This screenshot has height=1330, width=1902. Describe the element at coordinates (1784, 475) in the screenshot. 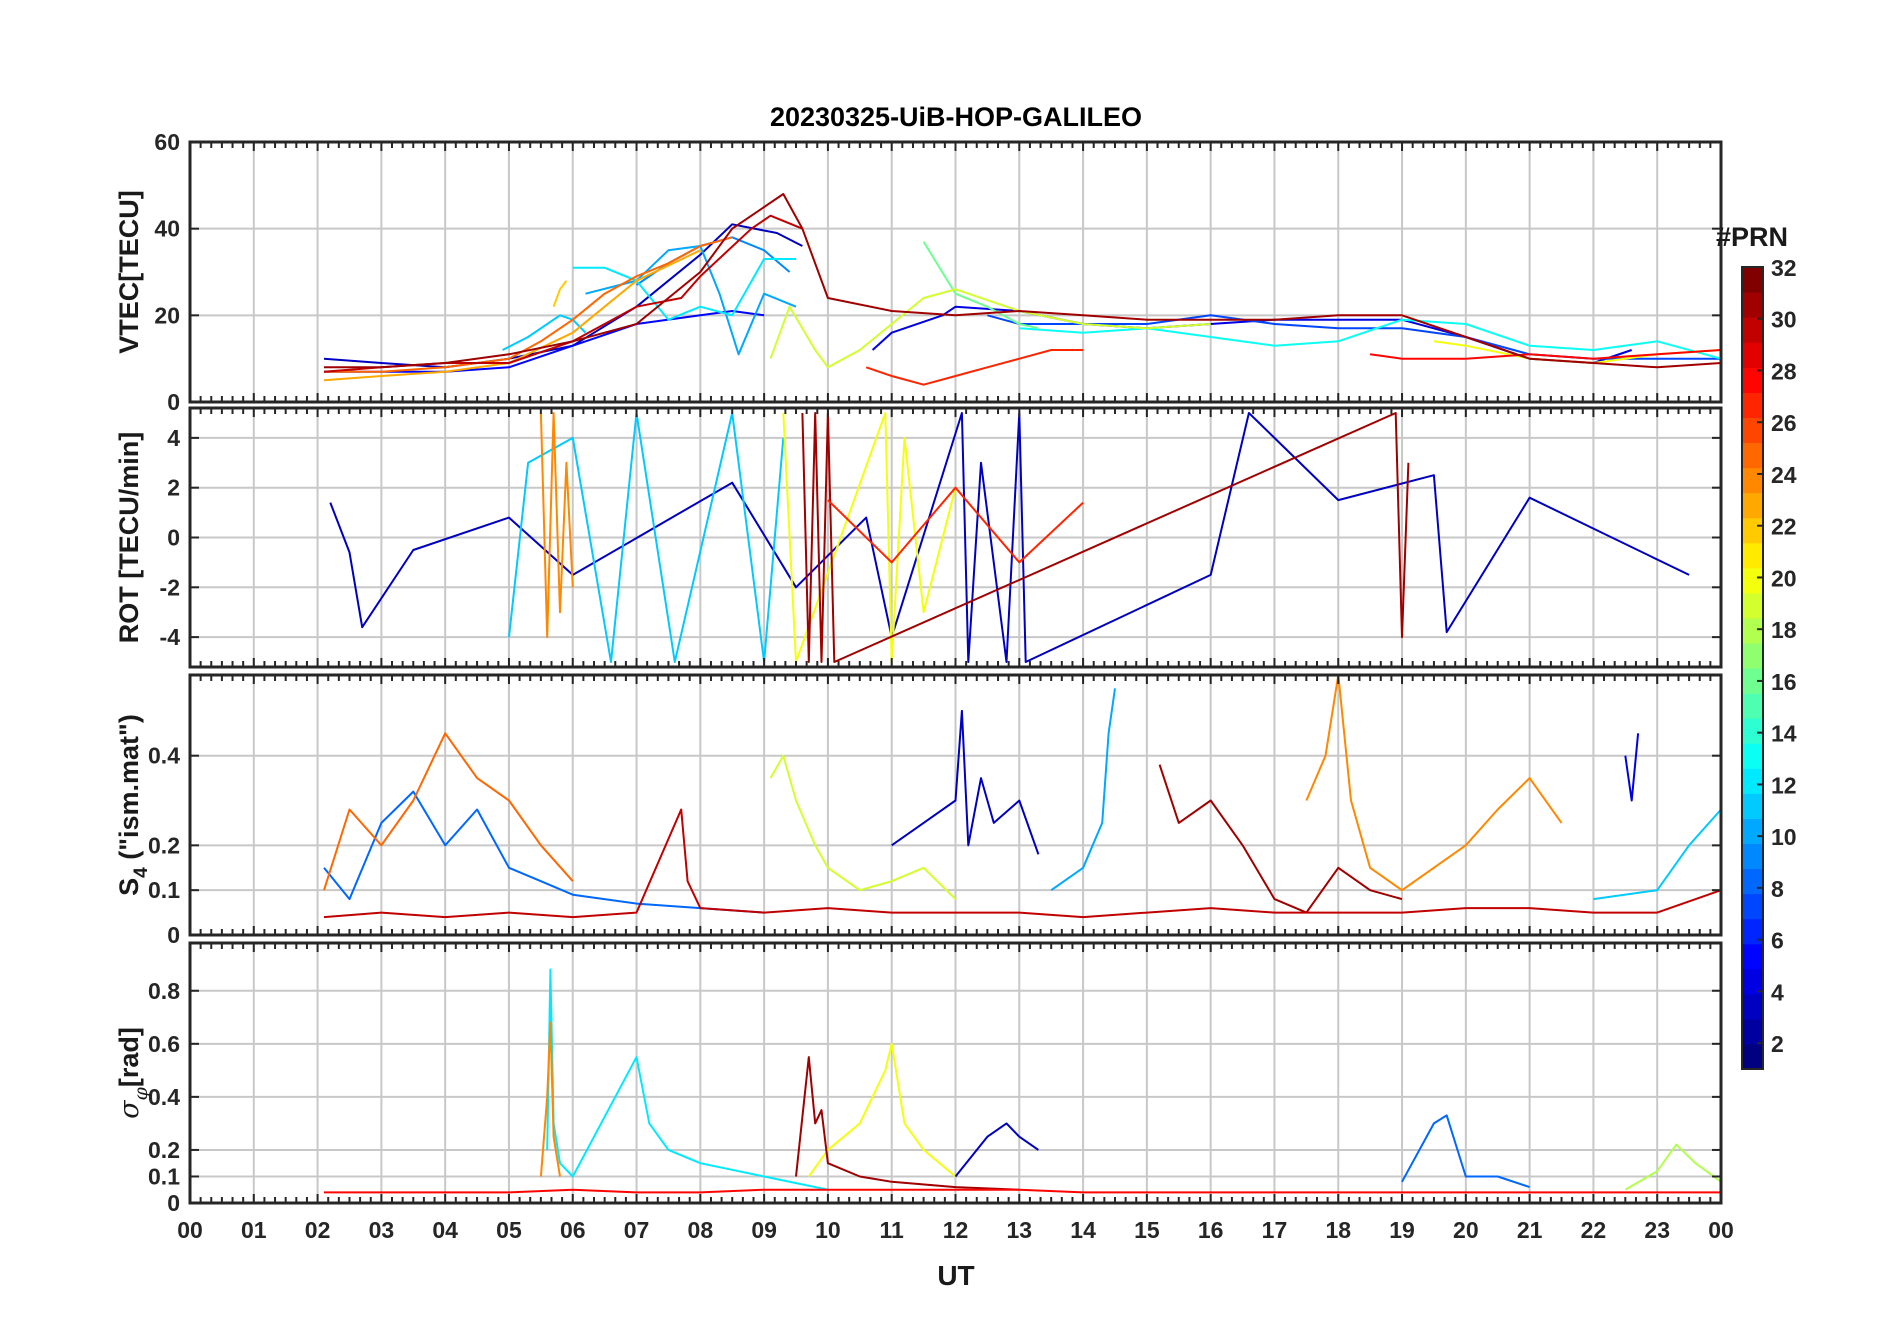

I see `colorbar-tick-label: 24` at that location.